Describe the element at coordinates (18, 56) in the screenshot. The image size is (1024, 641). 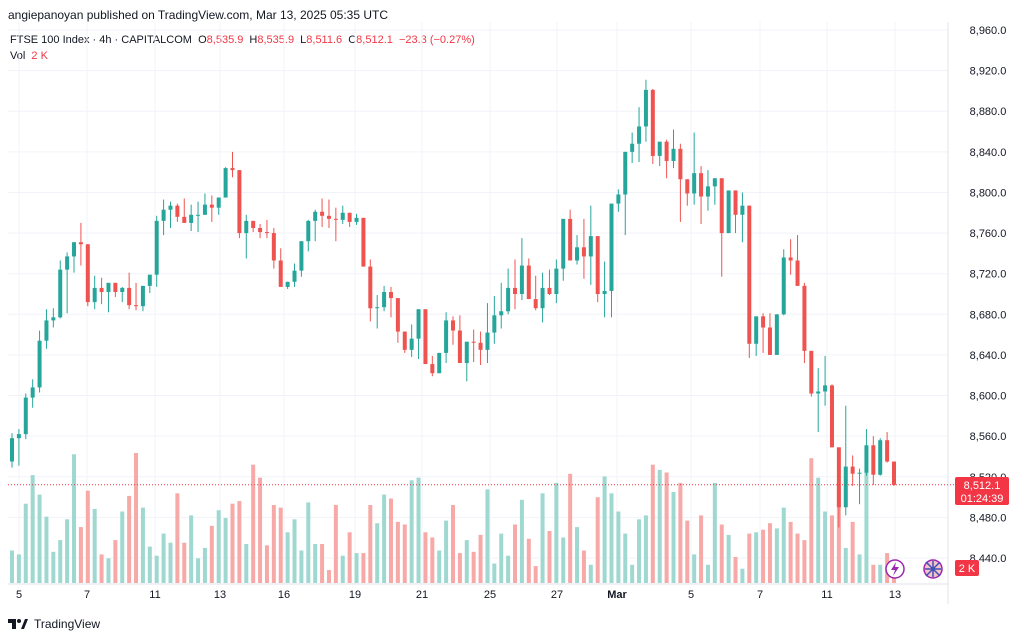
I see `volume-label: Vol` at that location.